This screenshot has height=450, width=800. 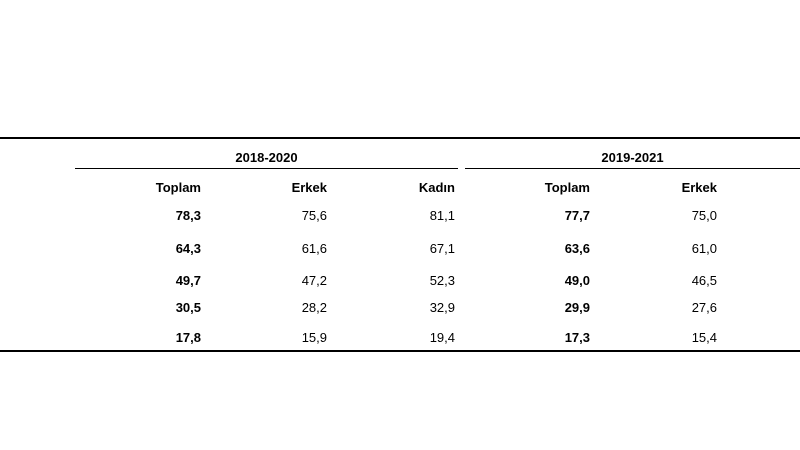 I want to click on table-cell: 78,3, so click(x=188, y=215).